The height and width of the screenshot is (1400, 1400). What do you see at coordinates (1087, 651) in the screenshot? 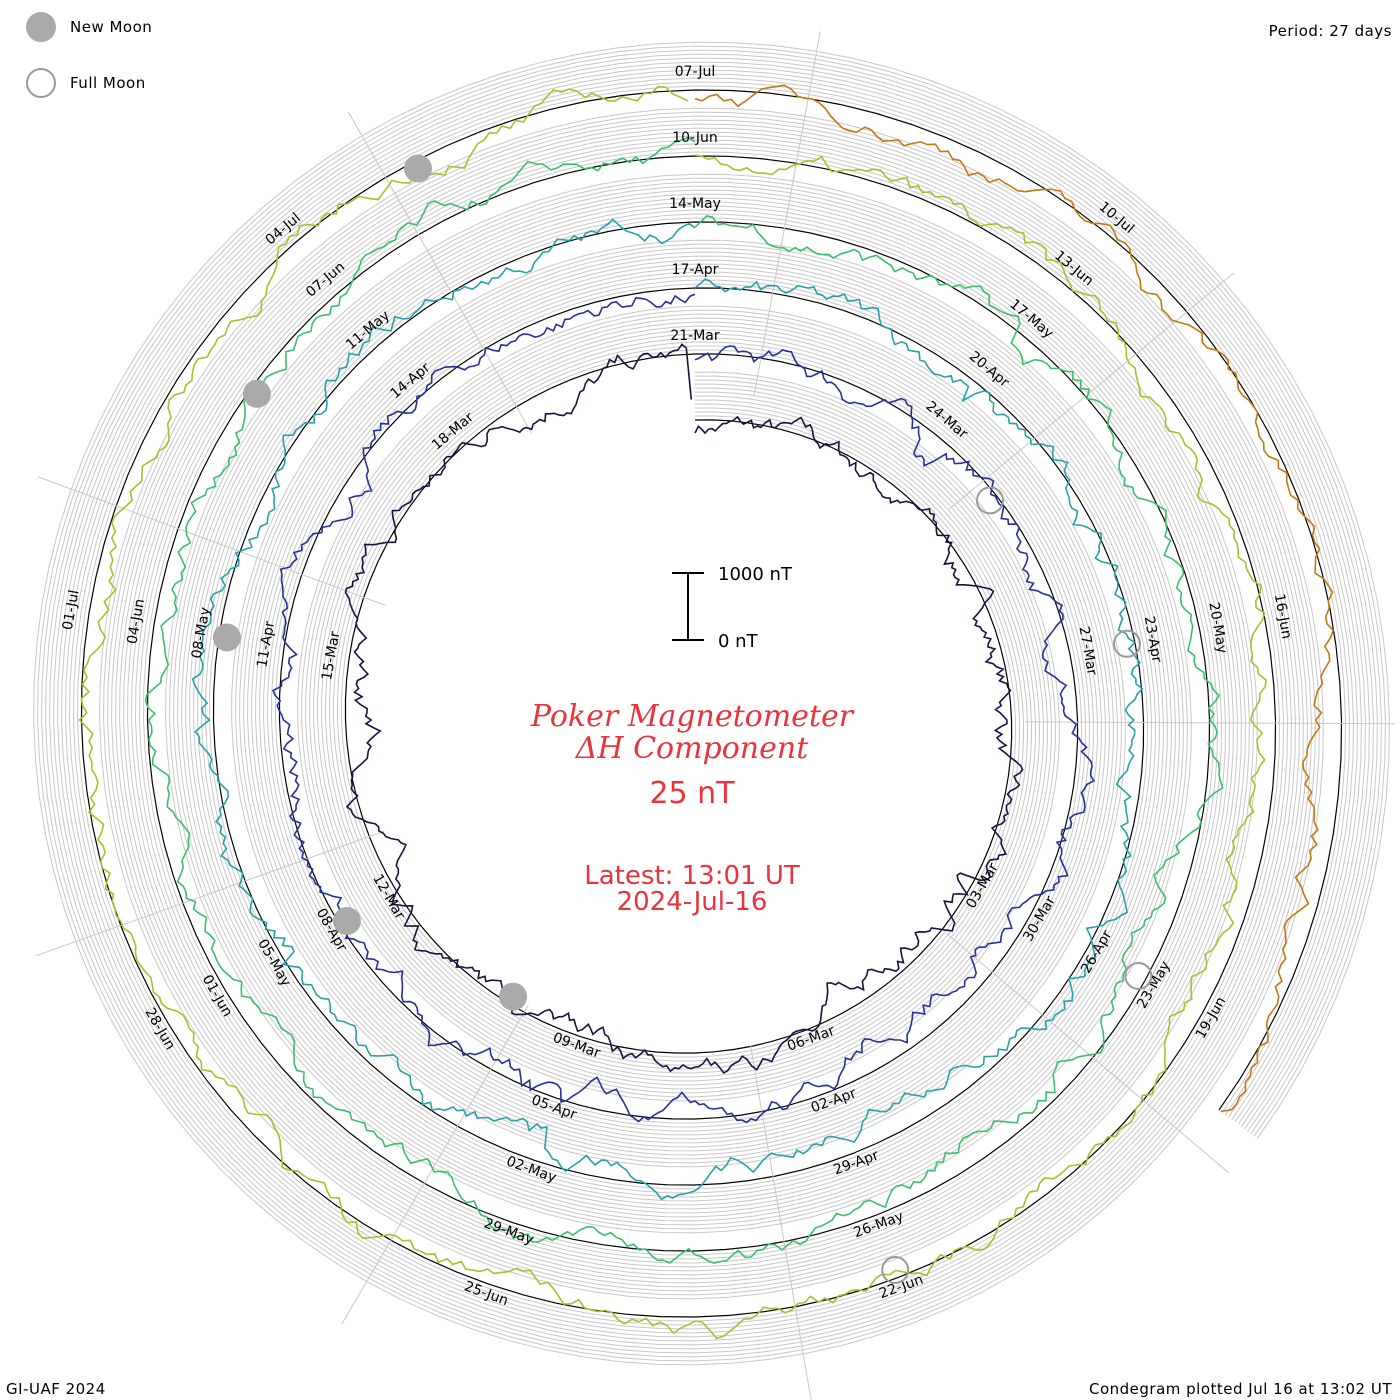
I see `date-label: 27-Mar` at bounding box center [1087, 651].